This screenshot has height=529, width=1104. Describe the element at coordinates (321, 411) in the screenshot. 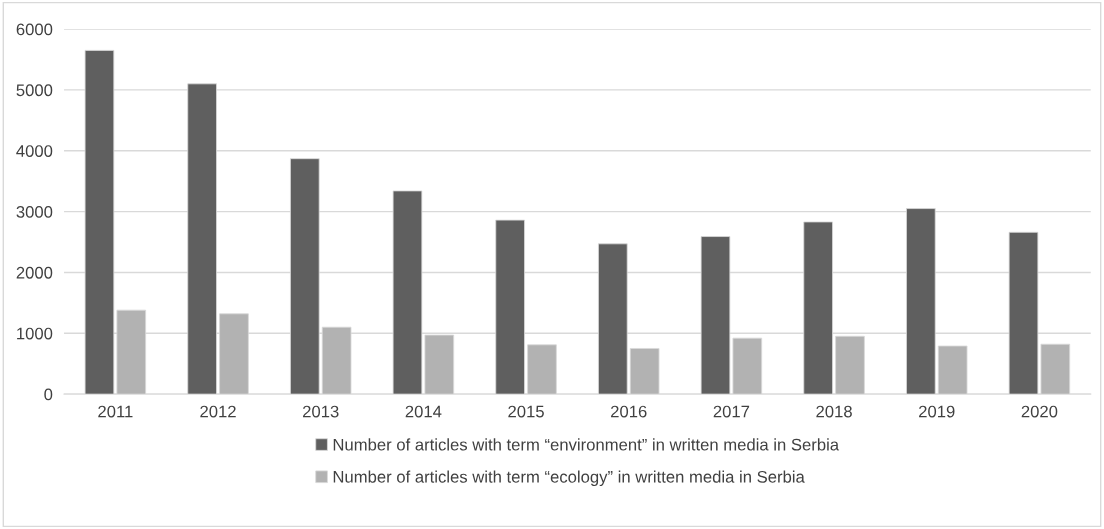

I see `x-tick-label: 2013` at that location.